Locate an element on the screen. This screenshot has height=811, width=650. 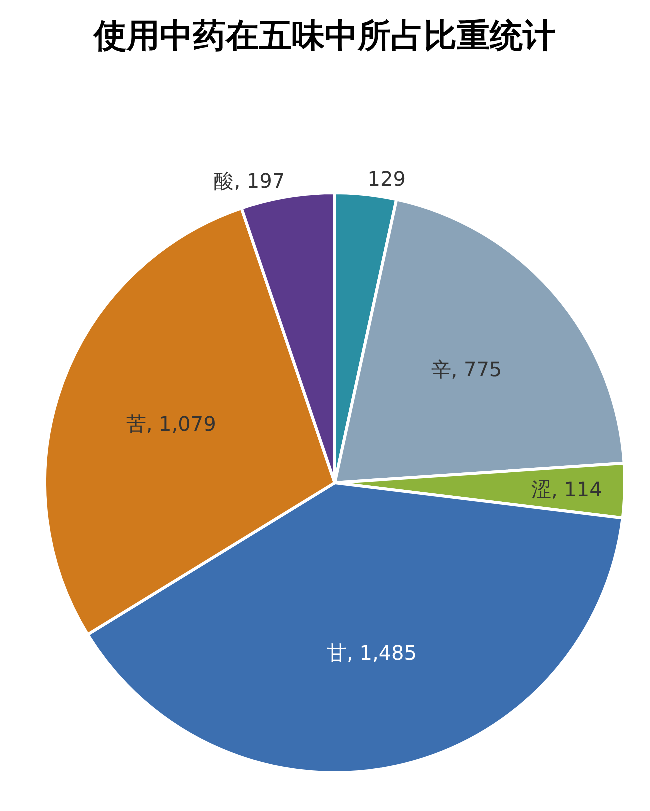
slice-label: 酸, 197 is located at coordinates (250, 181).